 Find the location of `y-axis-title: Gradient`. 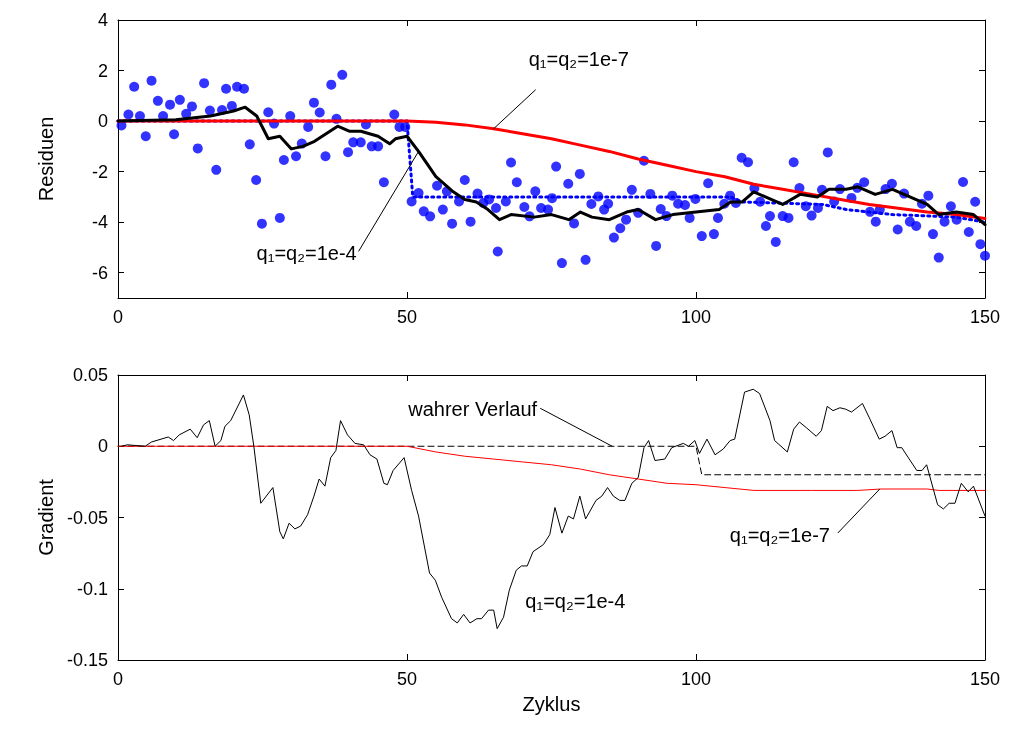

y-axis-title: Gradient is located at coordinates (46, 517).